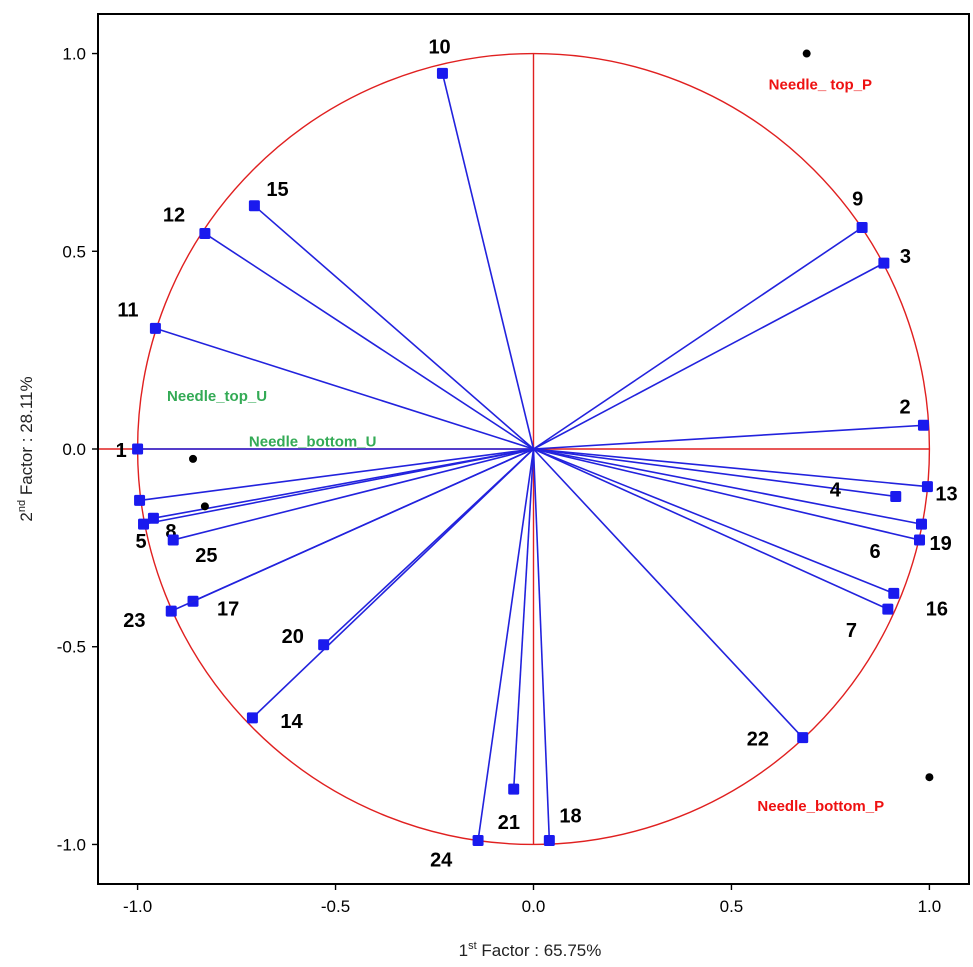 Image resolution: width=973 pixels, height=967 pixels. Describe the element at coordinates (509, 823) in the screenshot. I see `point-label-21: 21` at that location.